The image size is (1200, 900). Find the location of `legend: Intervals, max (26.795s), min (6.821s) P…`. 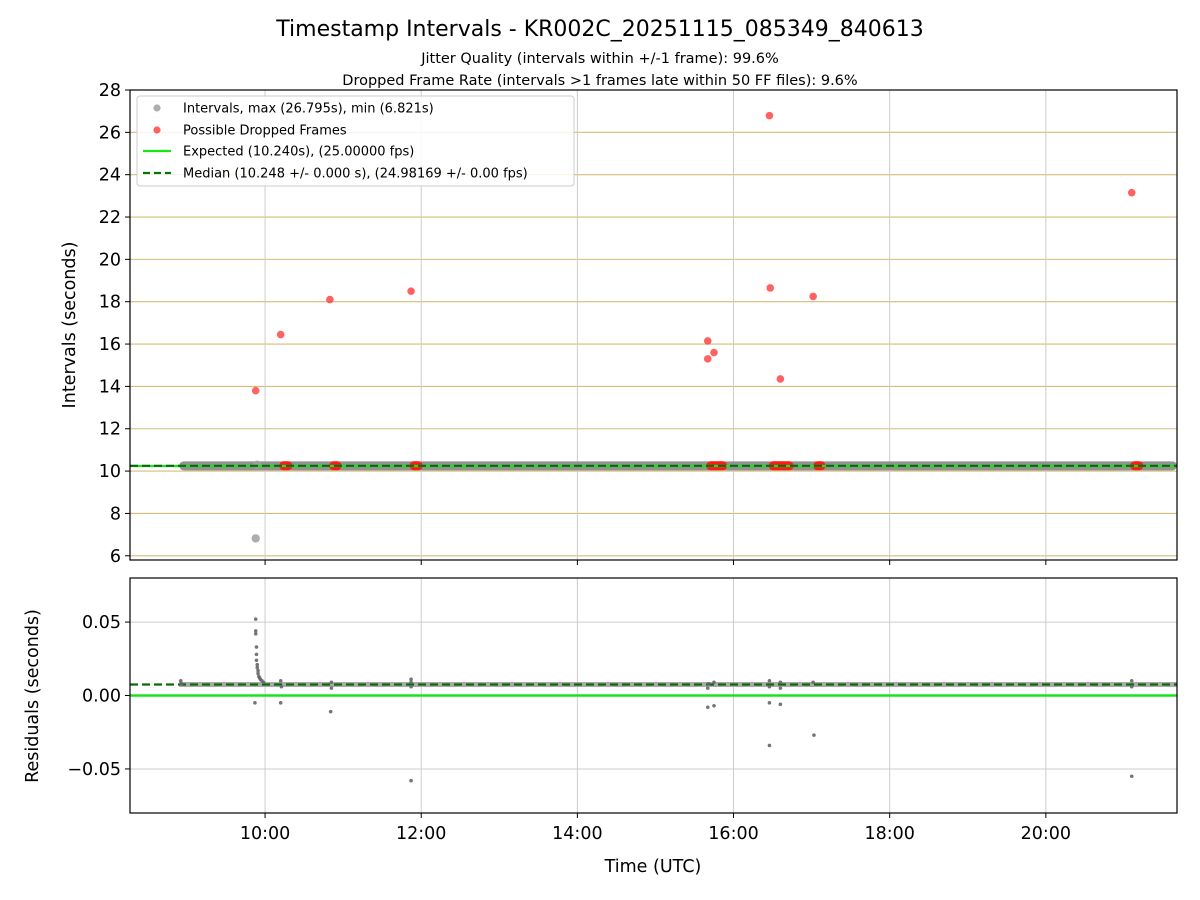

legend: Intervals, max (26.795s), min (6.821s) P… is located at coordinates (355, 141).